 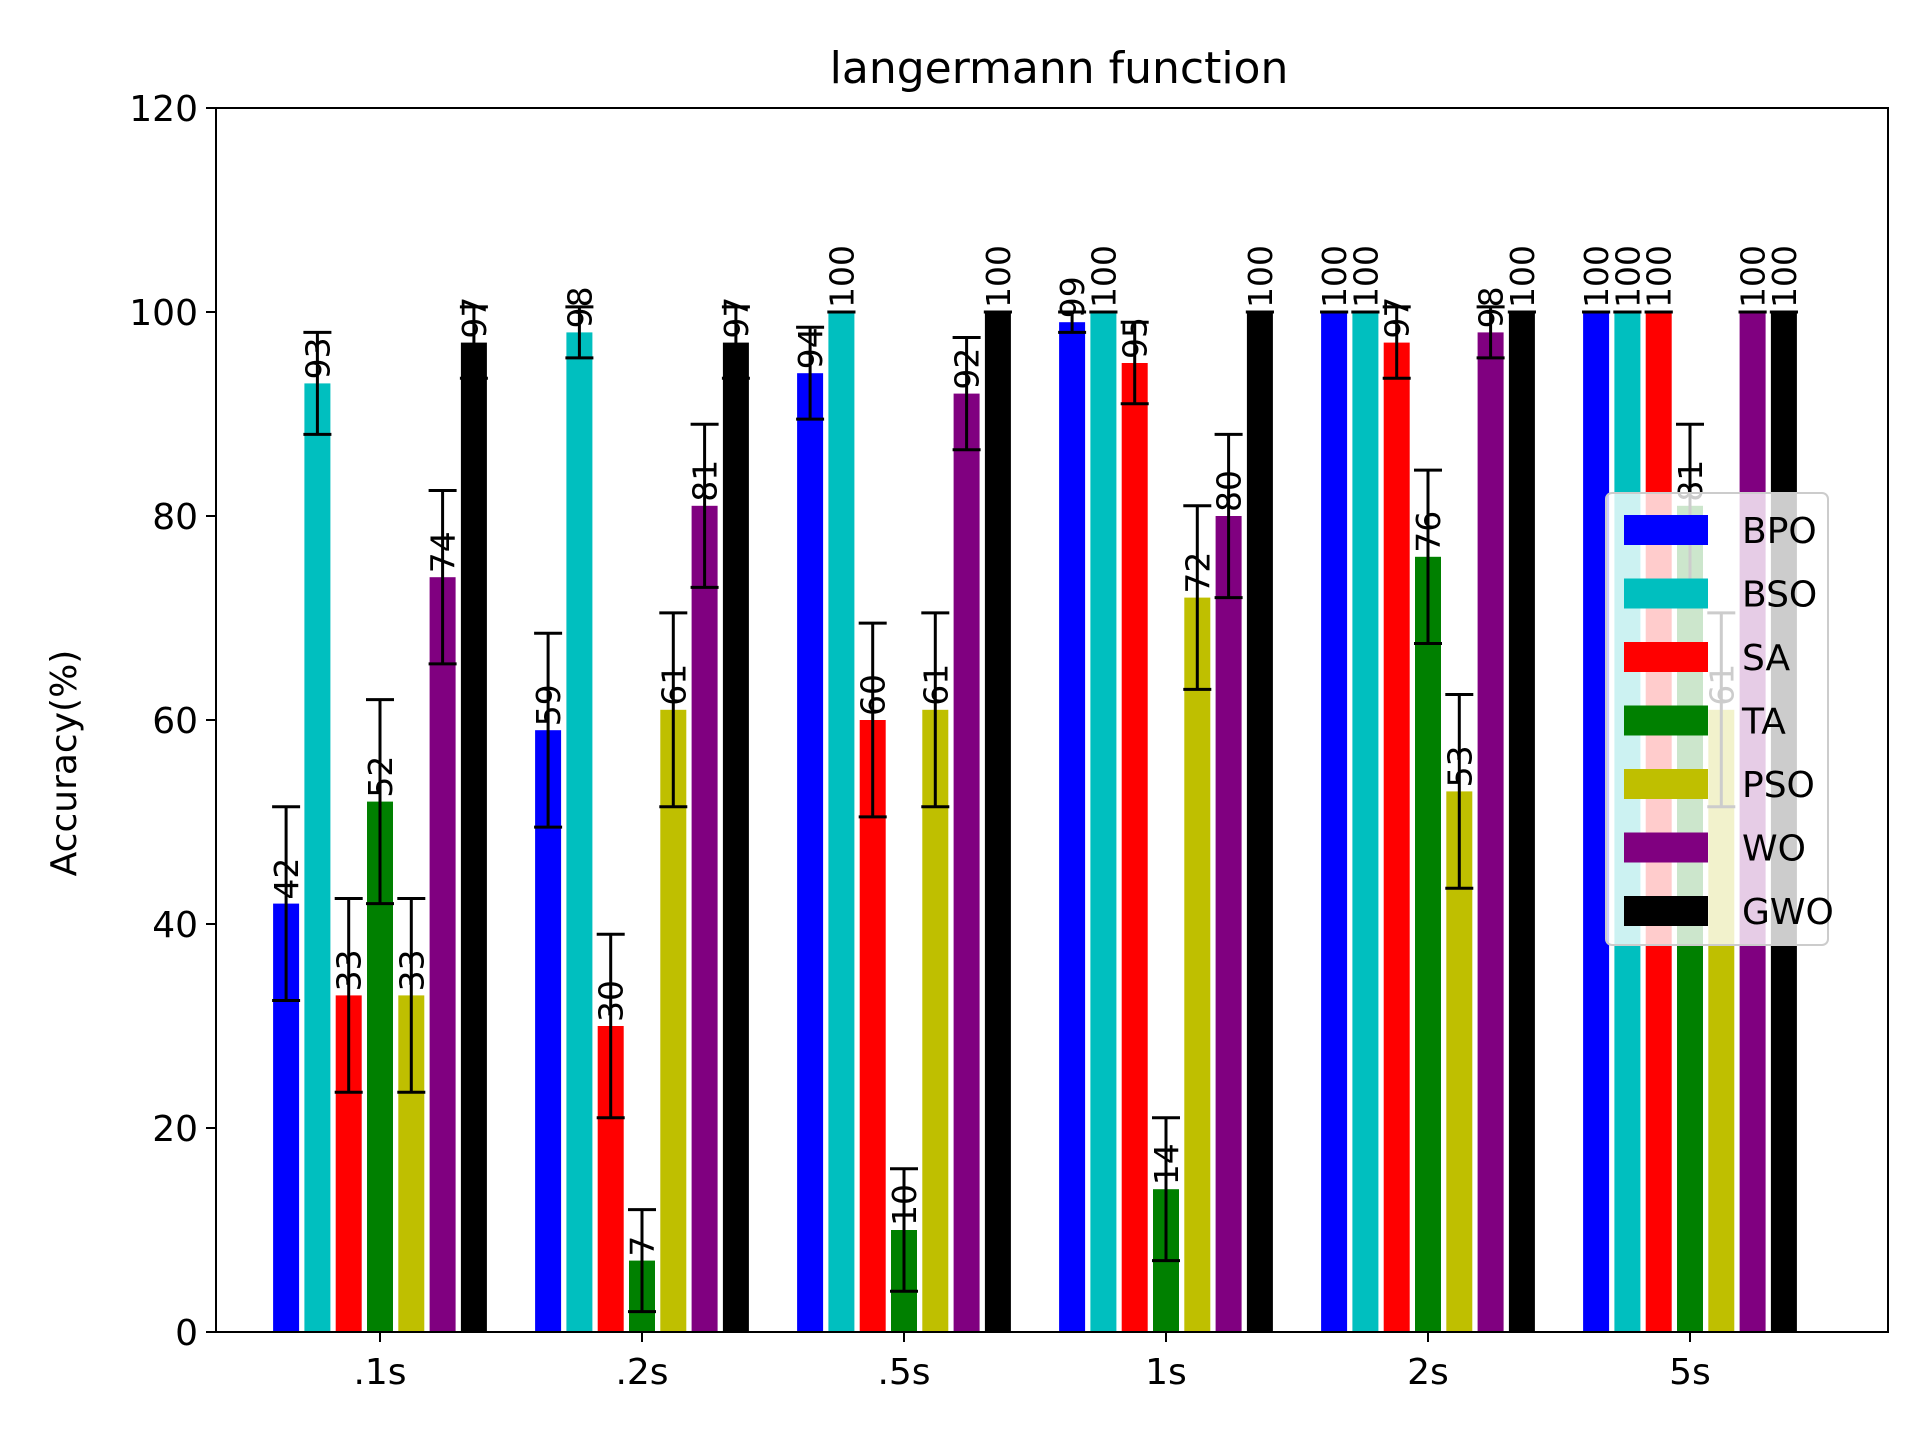 I want to click on data-label-gwo-4: 100, so click(x=1522, y=276).